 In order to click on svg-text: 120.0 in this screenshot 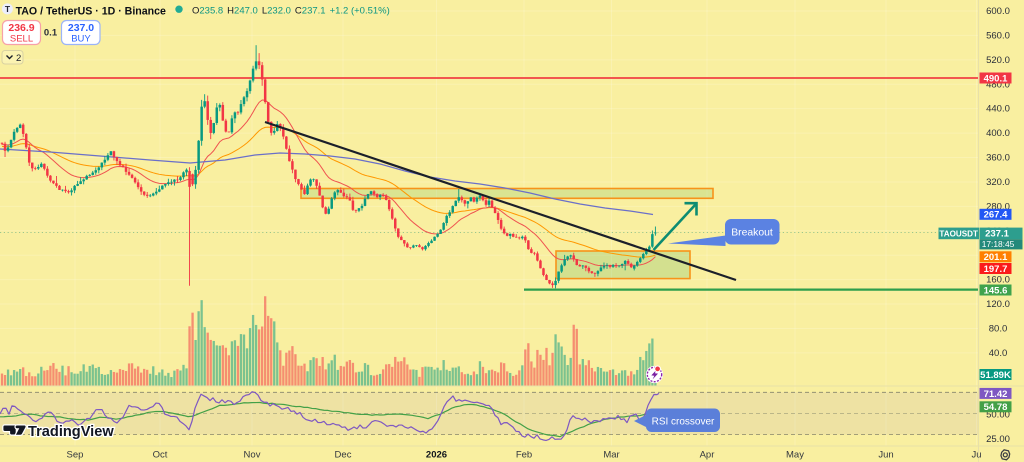, I will do `click(998, 304)`.